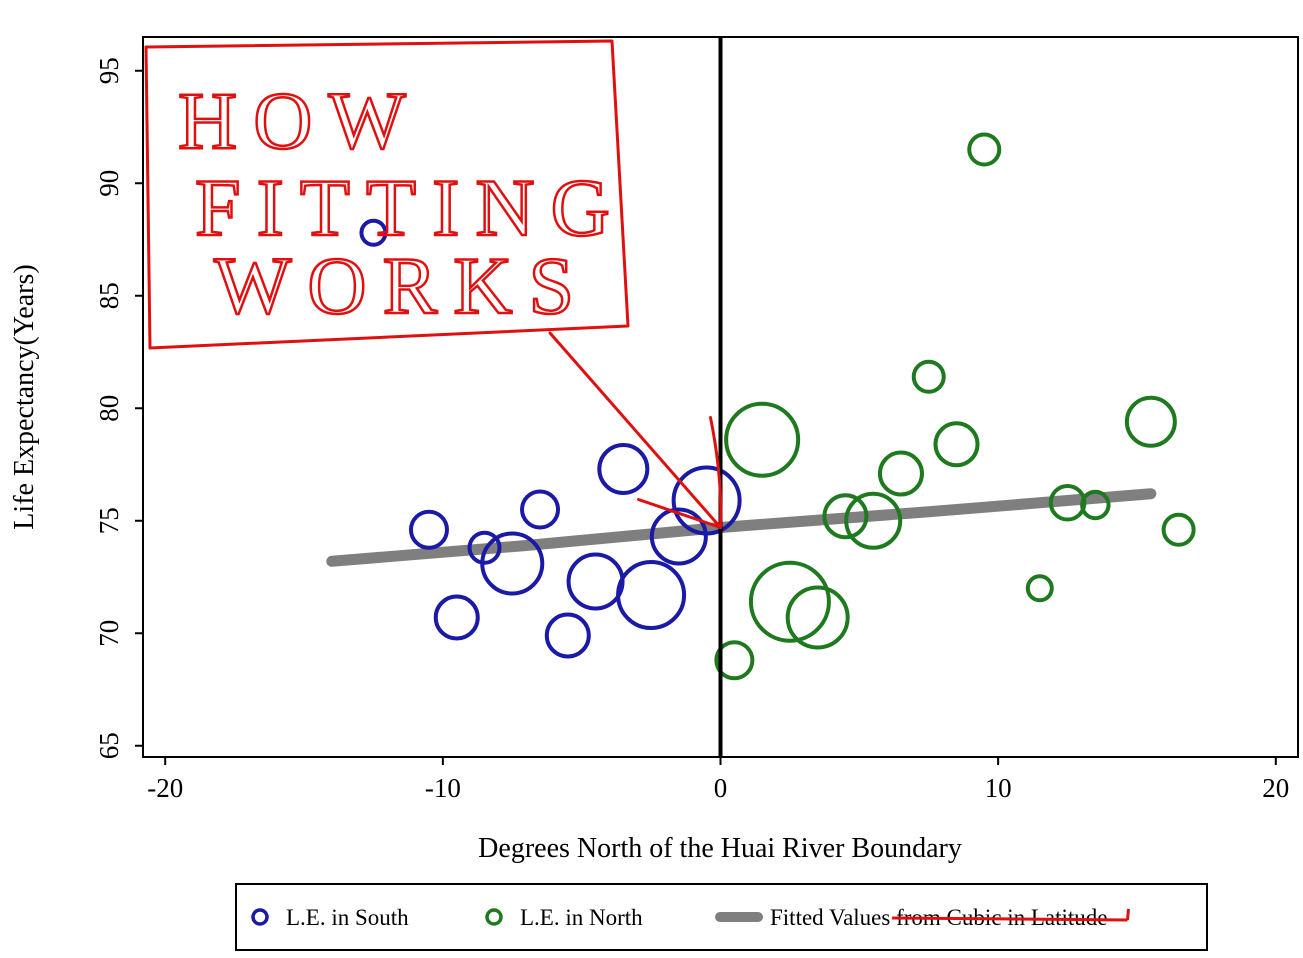 The width and height of the screenshot is (1303, 958). Describe the element at coordinates (1010, 919) in the screenshot. I see `legend-strikethrough` at that location.